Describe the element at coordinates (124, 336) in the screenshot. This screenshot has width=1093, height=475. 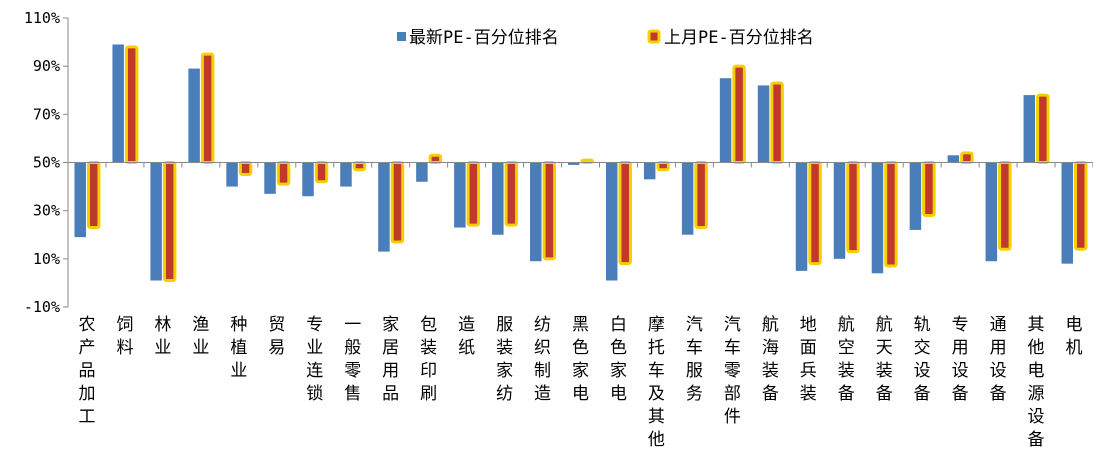
I see `category-label: 饲料` at that location.